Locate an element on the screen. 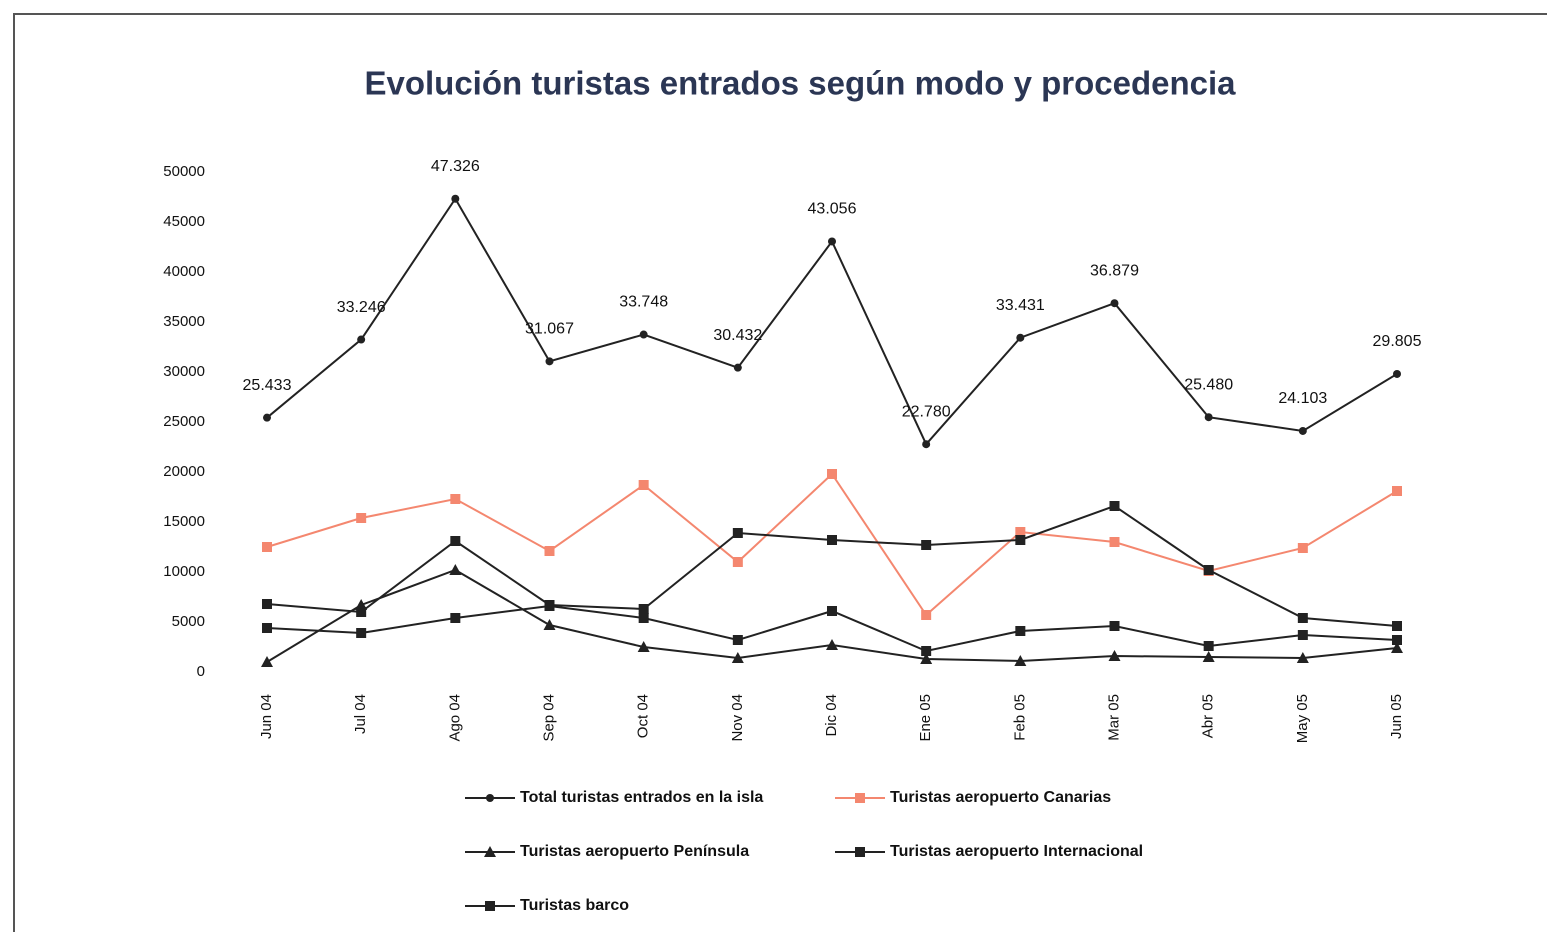 The width and height of the screenshot is (1547, 932). legend-label: Turistas aeropuerto Internacional is located at coordinates (1016, 851).